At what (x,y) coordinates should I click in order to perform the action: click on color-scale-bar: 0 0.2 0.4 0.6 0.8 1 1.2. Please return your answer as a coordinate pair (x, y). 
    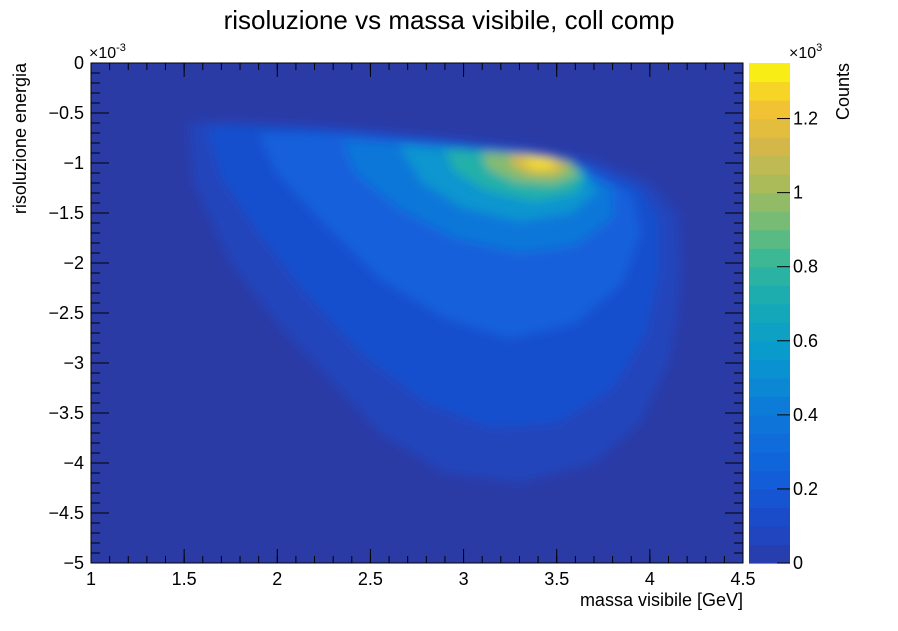
    Looking at the image, I should click on (783, 318).